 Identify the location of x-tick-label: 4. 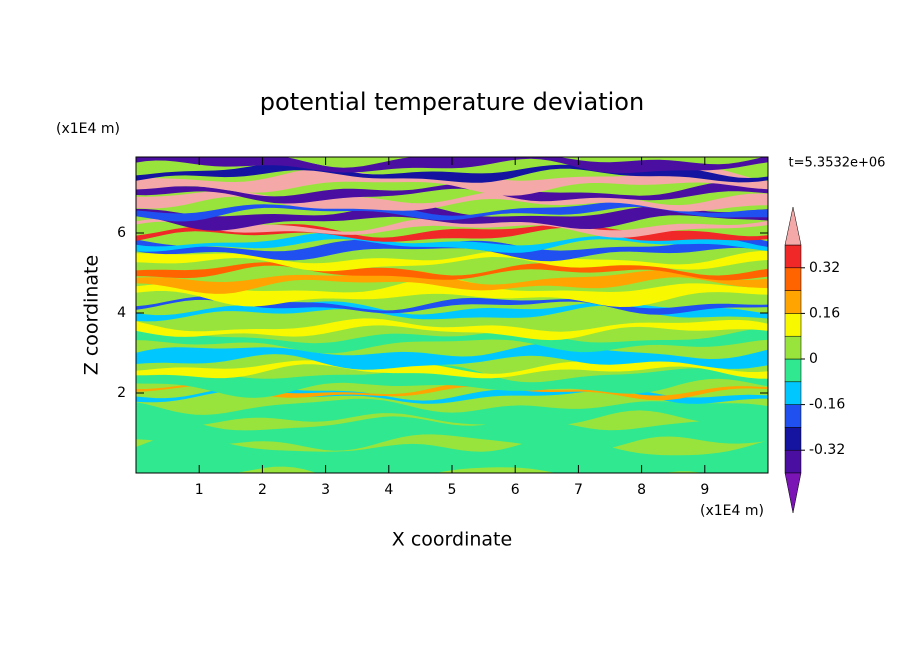
(388, 490).